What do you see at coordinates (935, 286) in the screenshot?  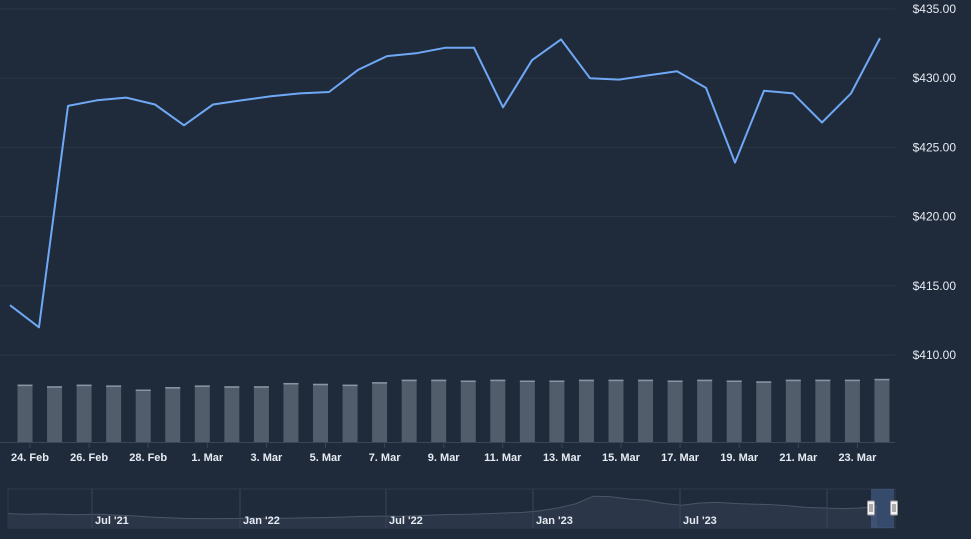 I see `y-tick-label: $415.00` at bounding box center [935, 286].